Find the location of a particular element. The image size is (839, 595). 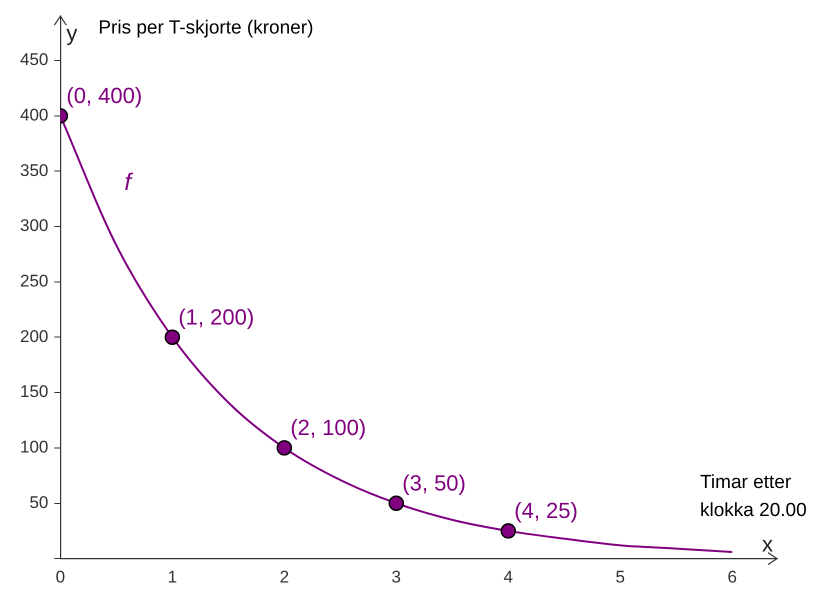

y-tick-label: 200 is located at coordinates (34, 336).